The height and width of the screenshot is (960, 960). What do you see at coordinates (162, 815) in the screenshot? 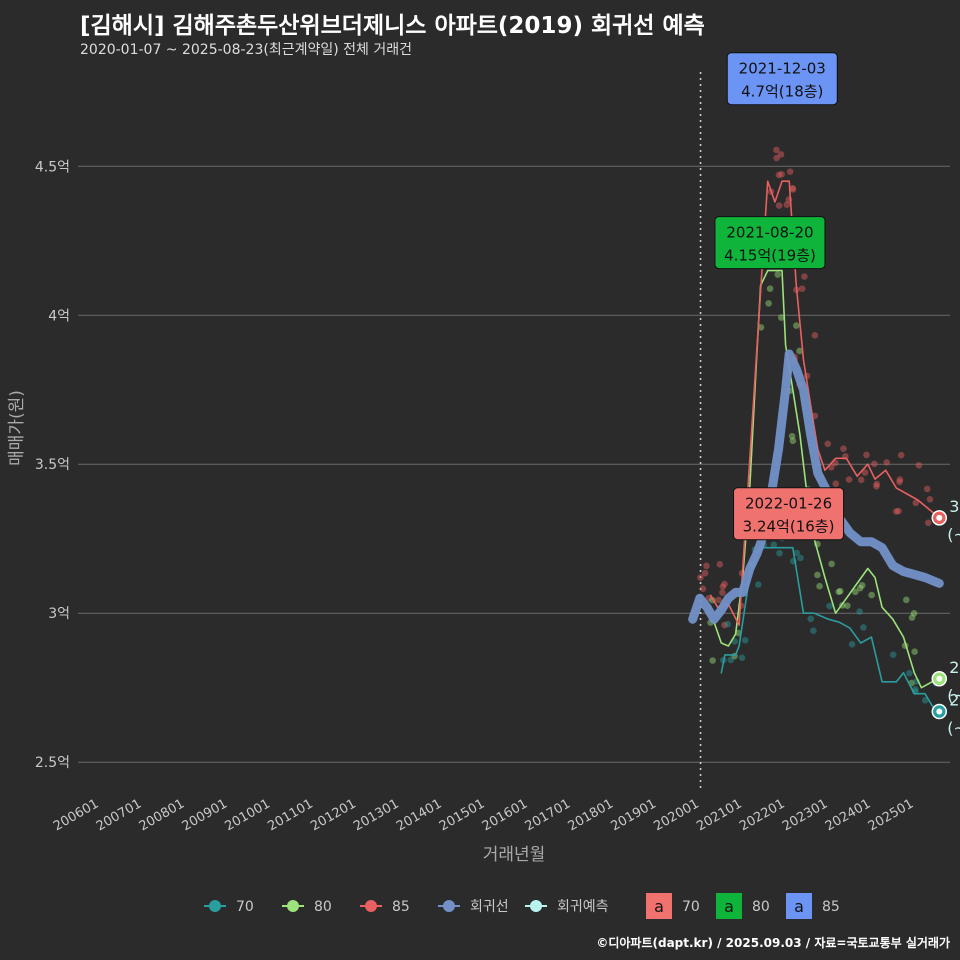
I see `x-tick-label: 200801` at bounding box center [162, 815].